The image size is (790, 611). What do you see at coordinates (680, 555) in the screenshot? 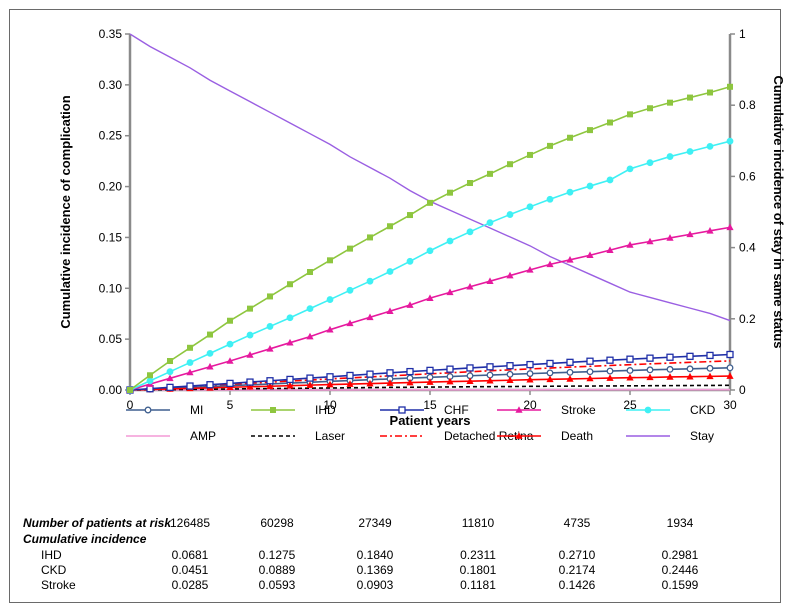
I see `risk-value: 0.2981` at bounding box center [680, 555].